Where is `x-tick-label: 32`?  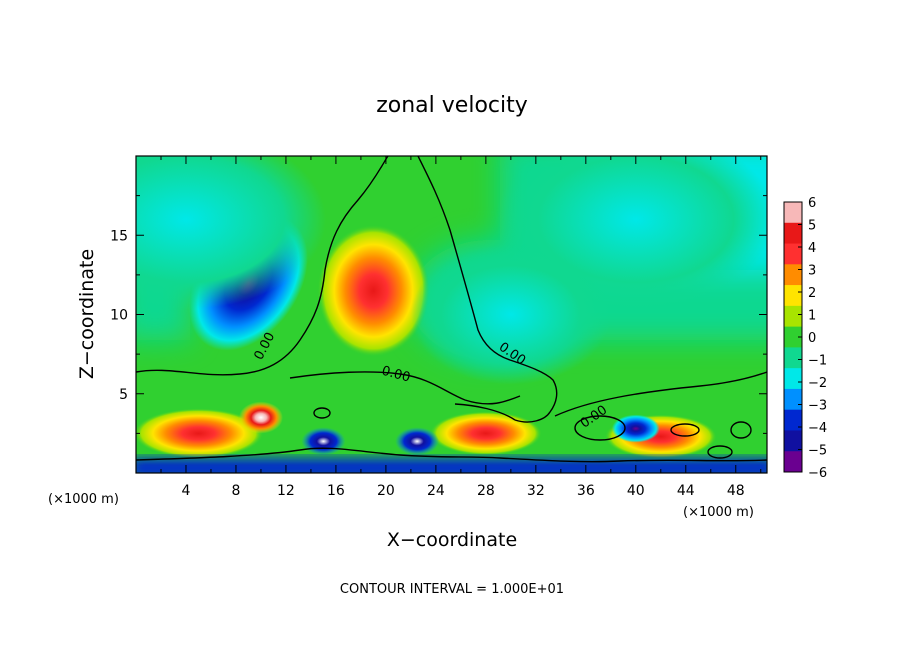 x-tick-label: 32 is located at coordinates (536, 491).